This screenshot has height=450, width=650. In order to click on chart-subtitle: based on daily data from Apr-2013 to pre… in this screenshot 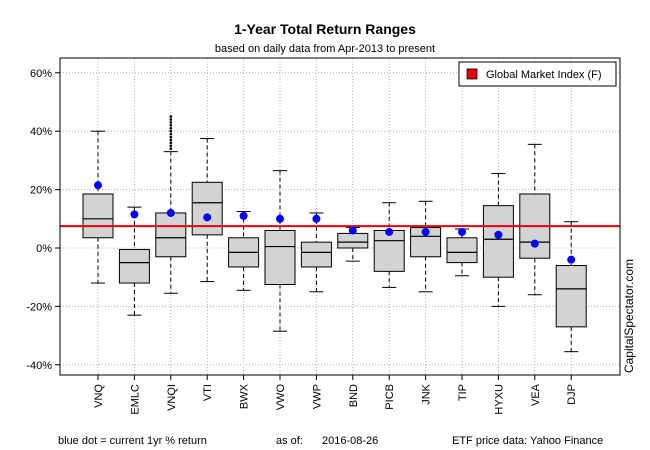, I will do `click(325, 49)`.